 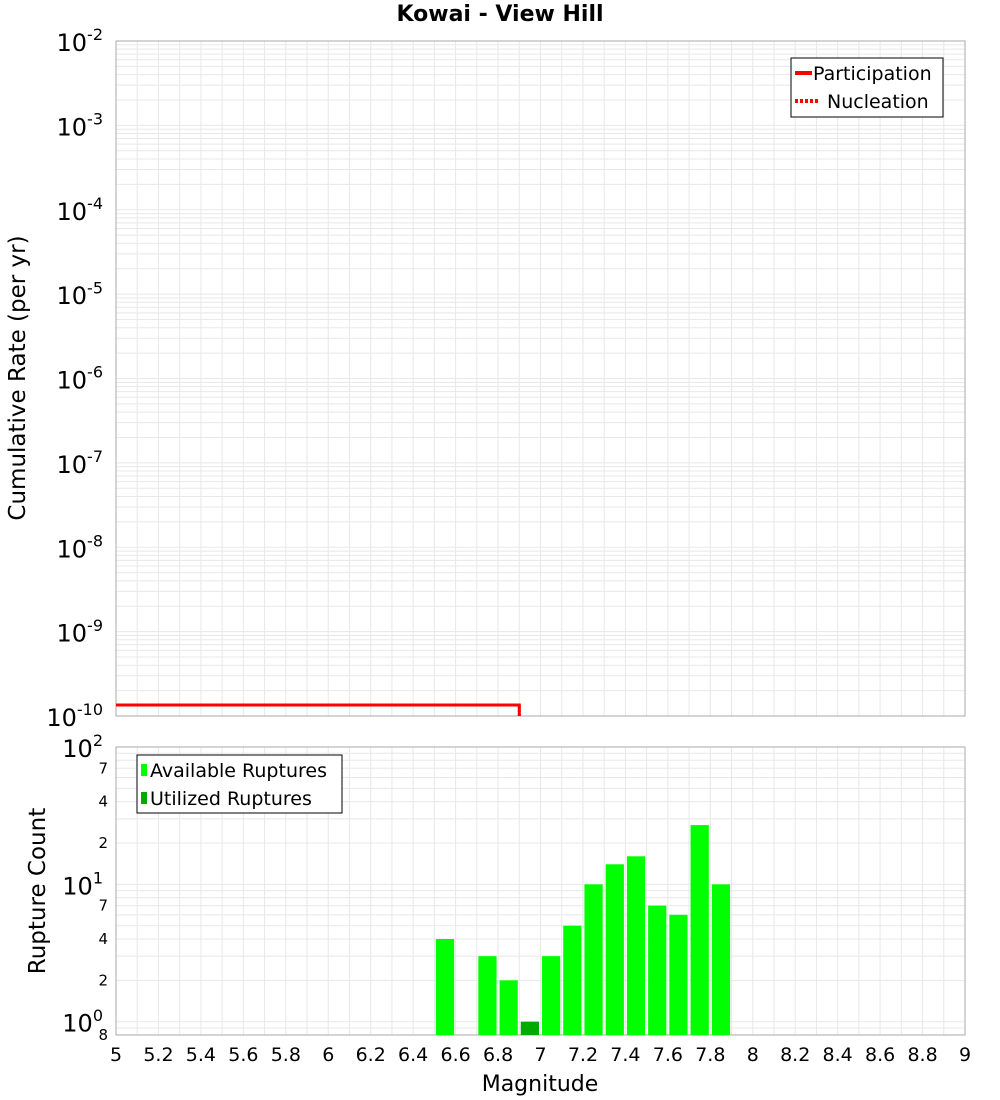 What do you see at coordinates (710, 1055) in the screenshot?
I see `x-tick-label: 7.8` at bounding box center [710, 1055].